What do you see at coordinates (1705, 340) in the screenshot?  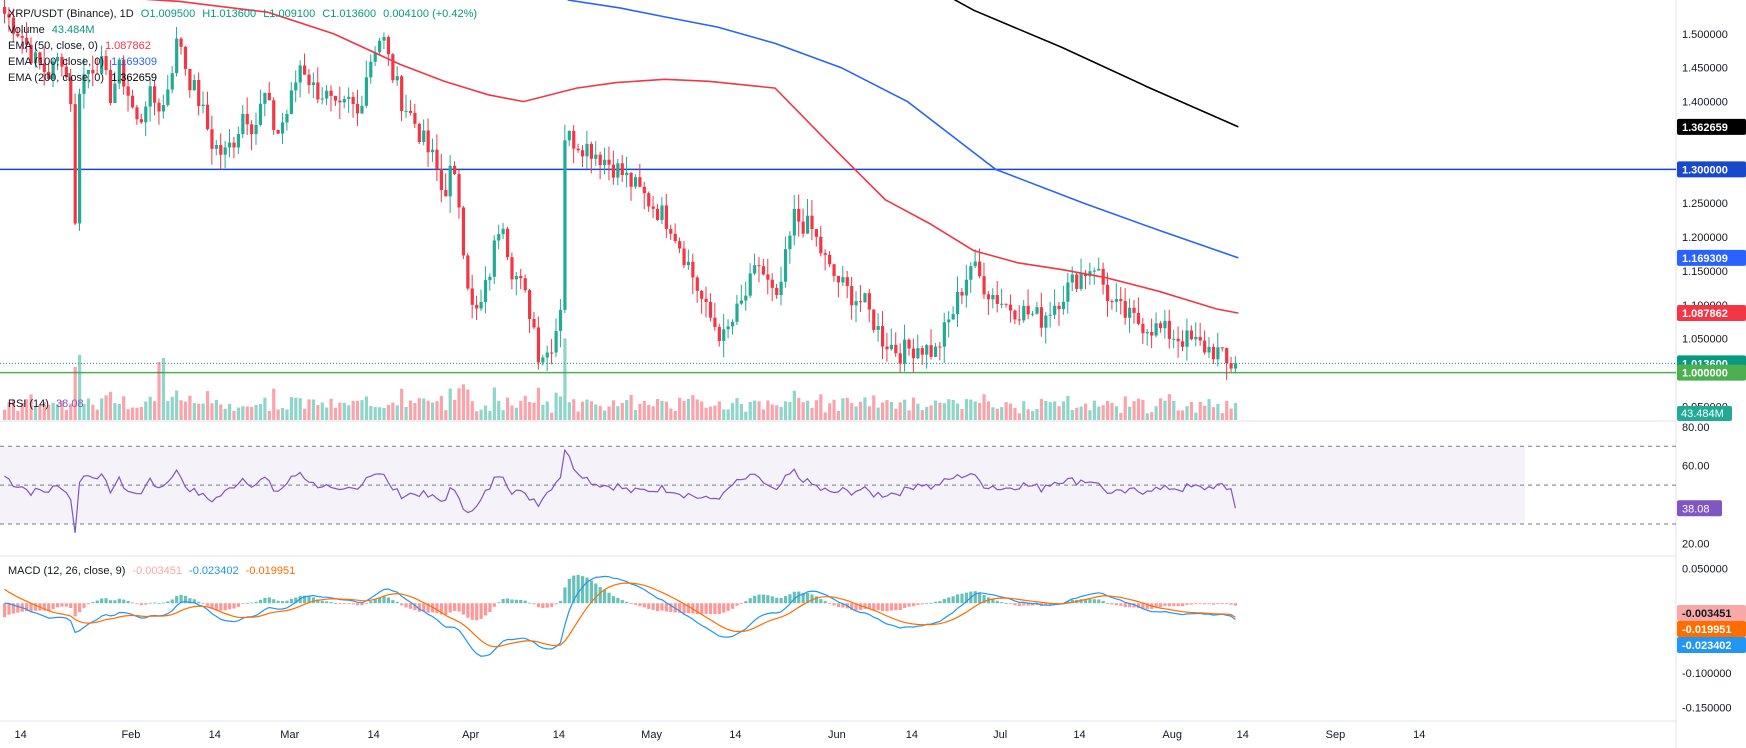 I see `price-tick-label: 1.050000` at bounding box center [1705, 340].